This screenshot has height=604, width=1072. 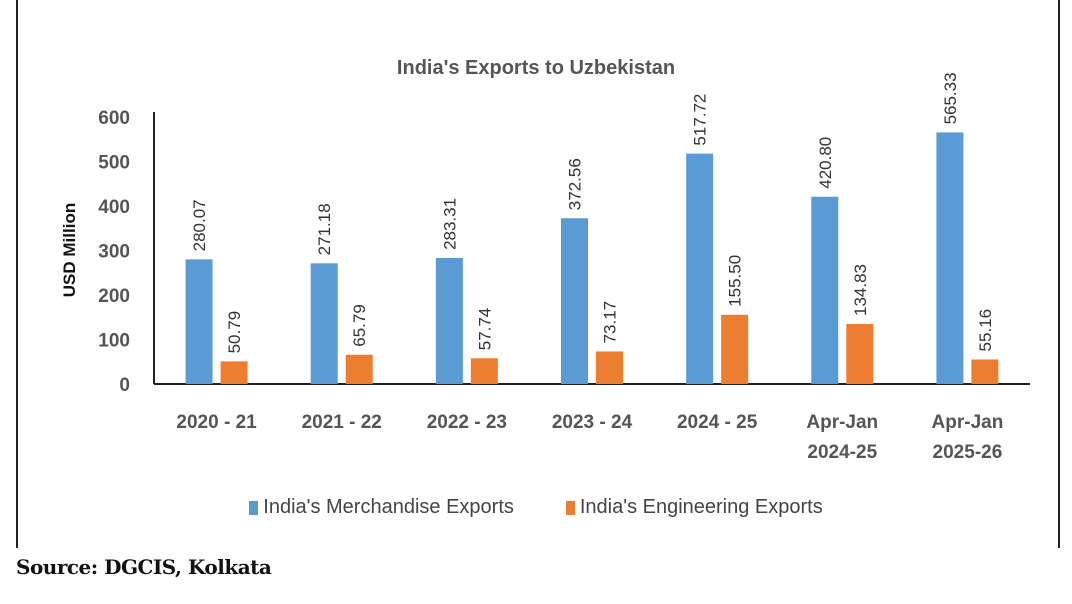 What do you see at coordinates (825, 163) in the screenshot?
I see `data-label: 420.80` at bounding box center [825, 163].